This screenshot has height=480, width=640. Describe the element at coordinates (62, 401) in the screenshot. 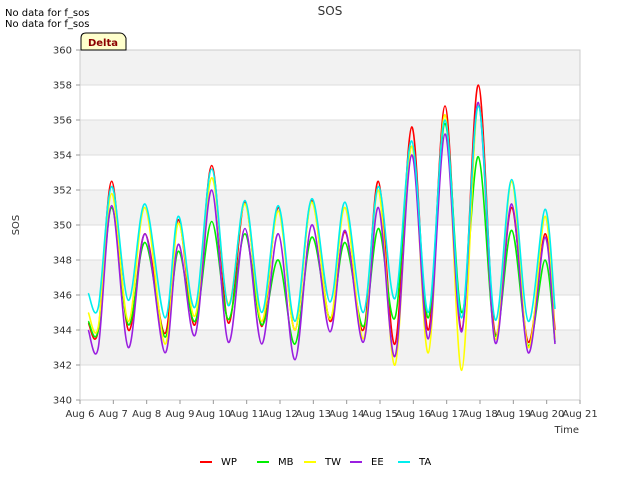

I see `y-tick-label: 340` at that location.